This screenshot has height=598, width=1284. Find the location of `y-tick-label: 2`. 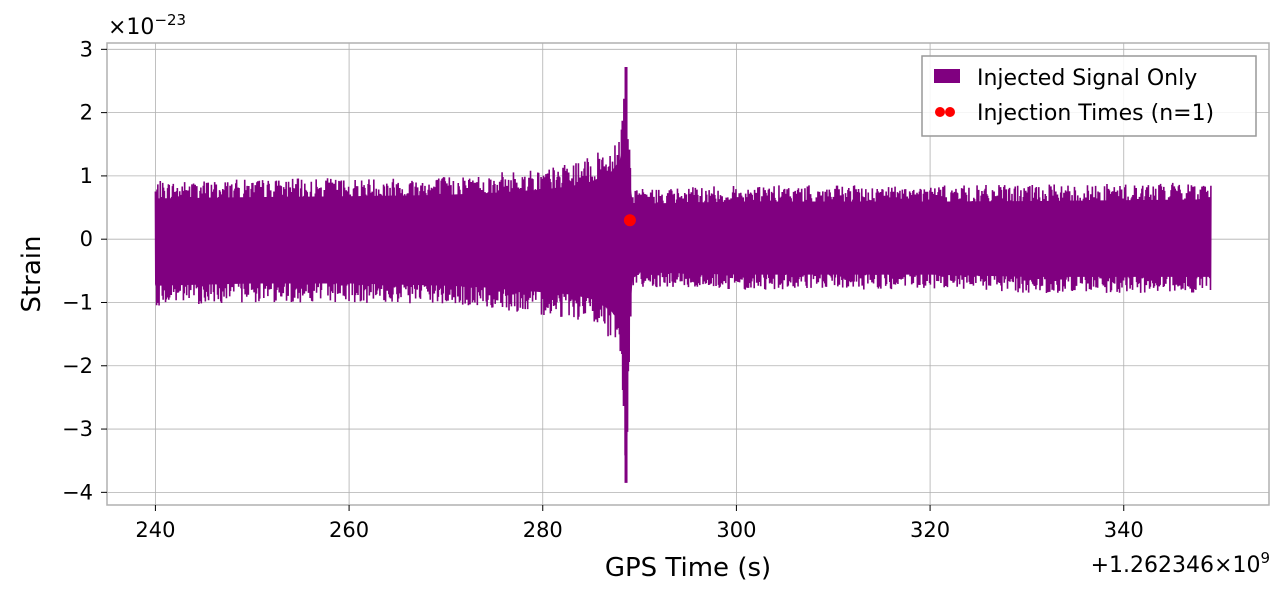

y-tick-label: 2 is located at coordinates (86, 113).